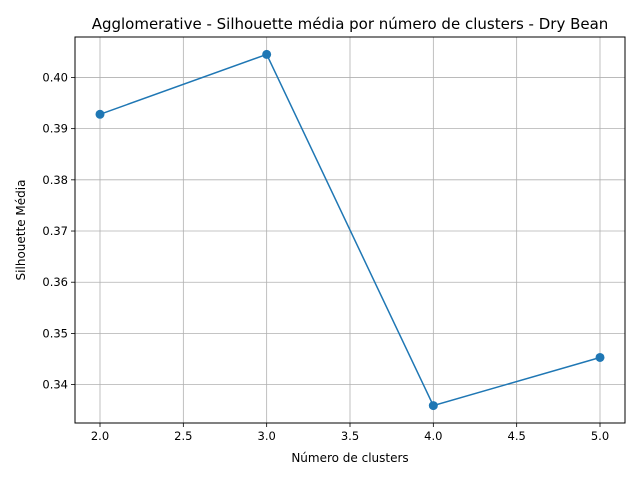 This screenshot has height=480, width=640. Describe the element at coordinates (350, 436) in the screenshot. I see `x-tick-label: 3.5` at that location.